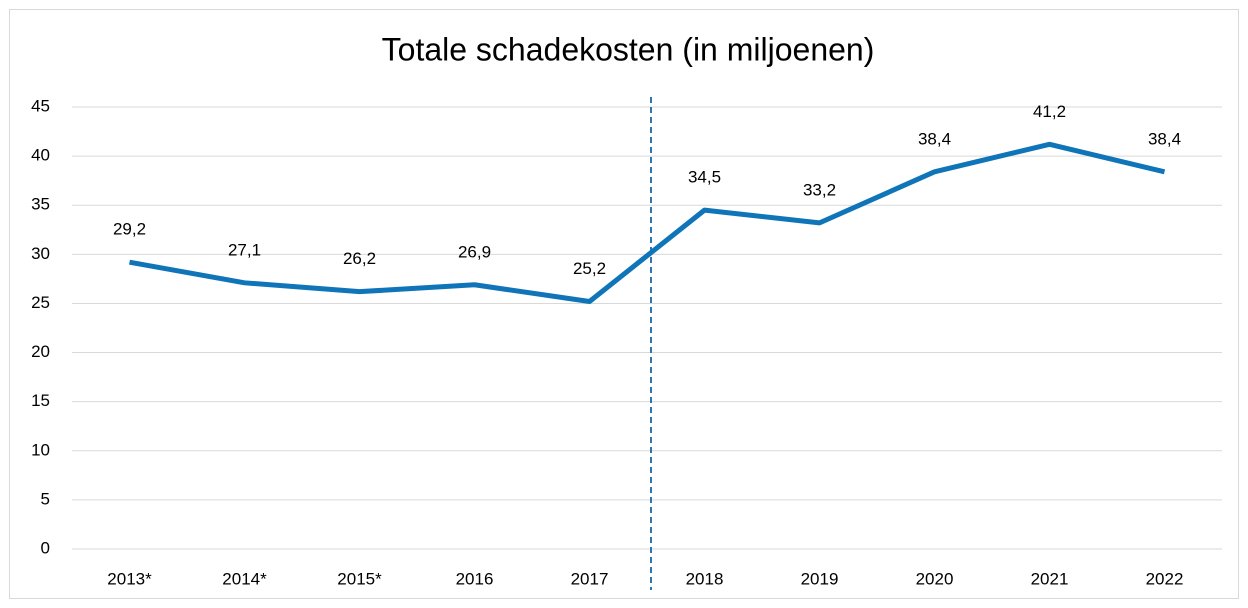  What do you see at coordinates (129, 229) in the screenshot?
I see `data-label: 29,2` at bounding box center [129, 229].